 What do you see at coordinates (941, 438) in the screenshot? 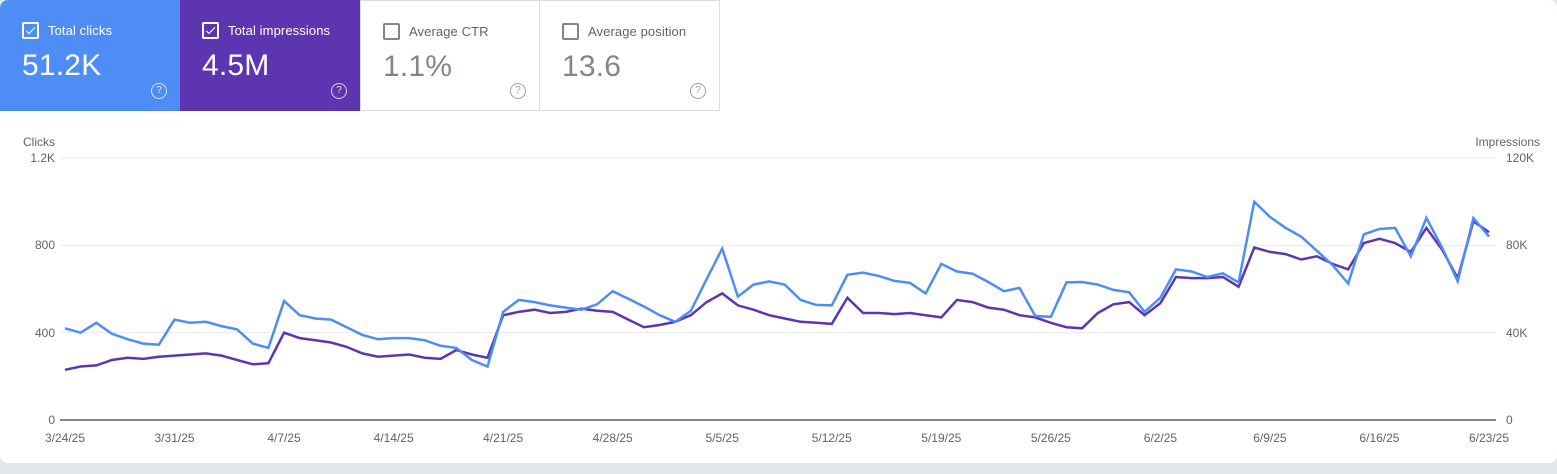
I see `x-tick-label: 5/19/25` at bounding box center [941, 438].